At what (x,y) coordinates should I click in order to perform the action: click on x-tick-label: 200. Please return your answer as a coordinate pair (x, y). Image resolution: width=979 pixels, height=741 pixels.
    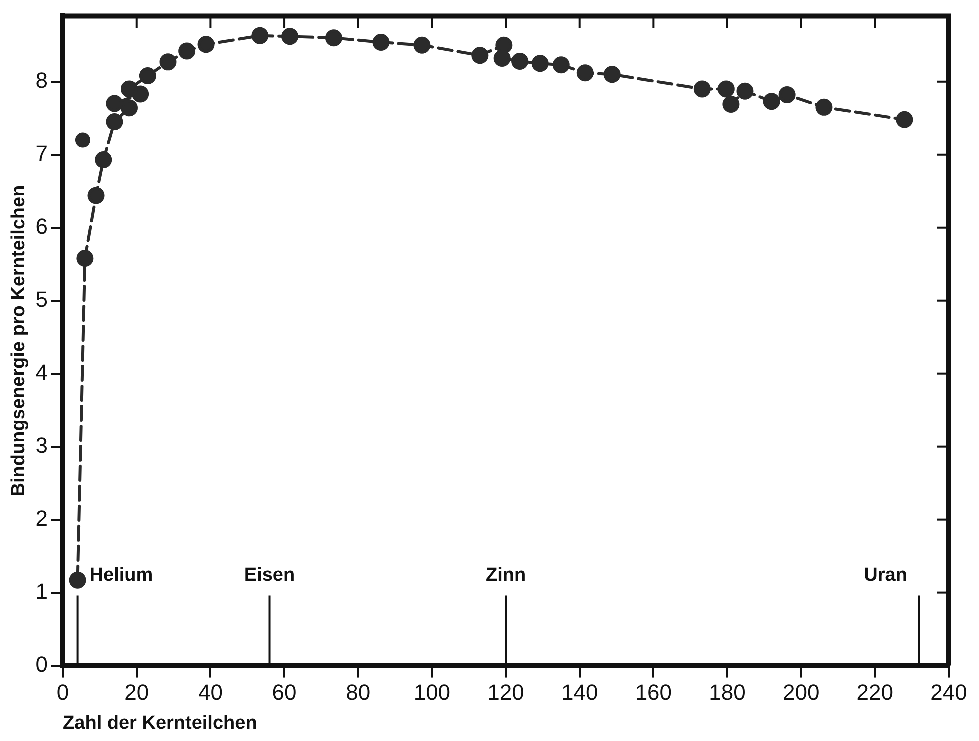
    Looking at the image, I should click on (801, 693).